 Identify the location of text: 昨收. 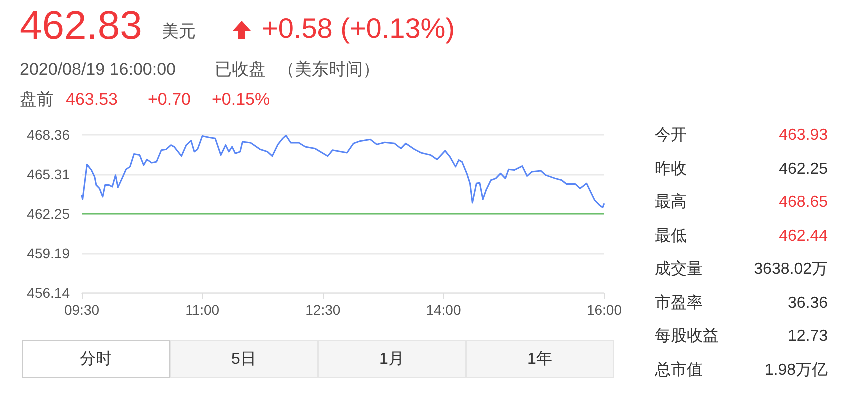
(671, 169).